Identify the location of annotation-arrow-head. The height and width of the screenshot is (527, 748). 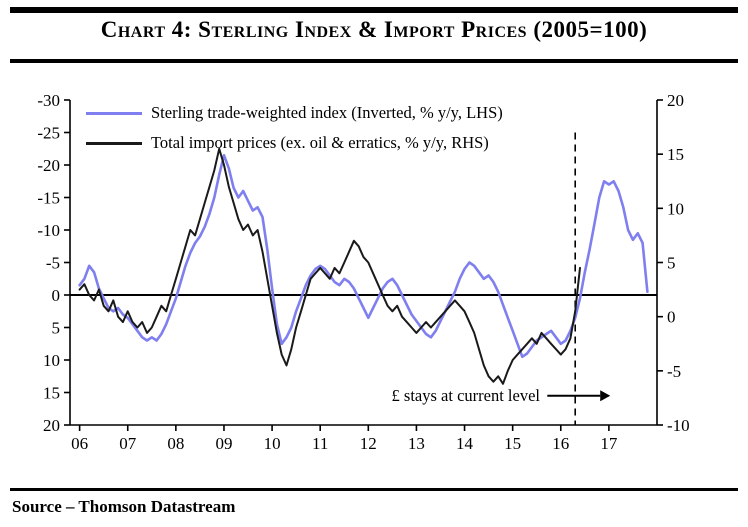
(605, 396).